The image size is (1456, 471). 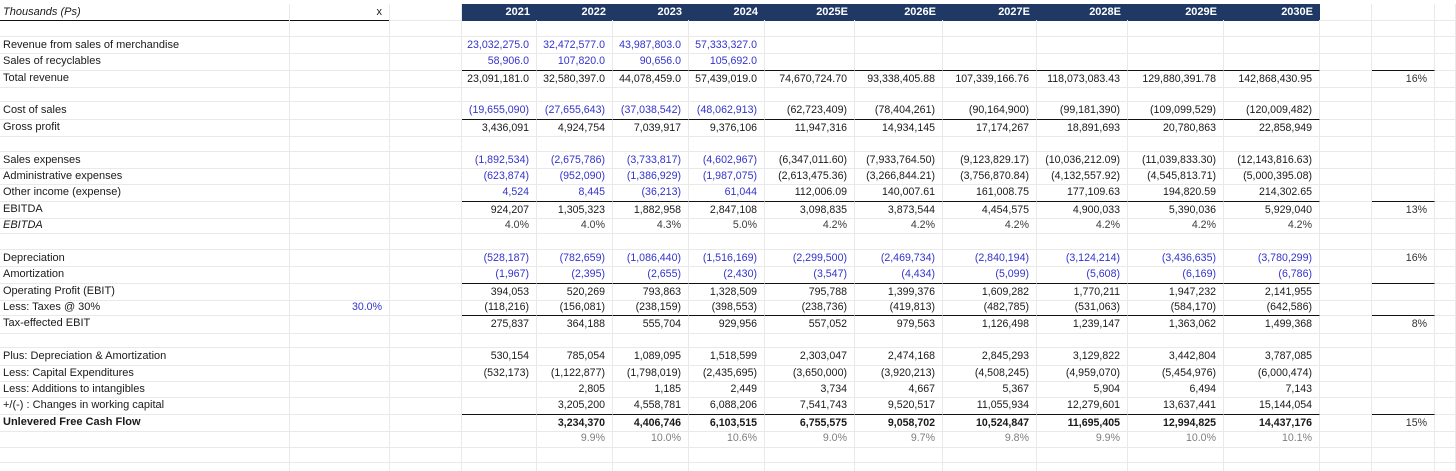 What do you see at coordinates (145, 439) in the screenshot?
I see `row-label-cell` at bounding box center [145, 439].